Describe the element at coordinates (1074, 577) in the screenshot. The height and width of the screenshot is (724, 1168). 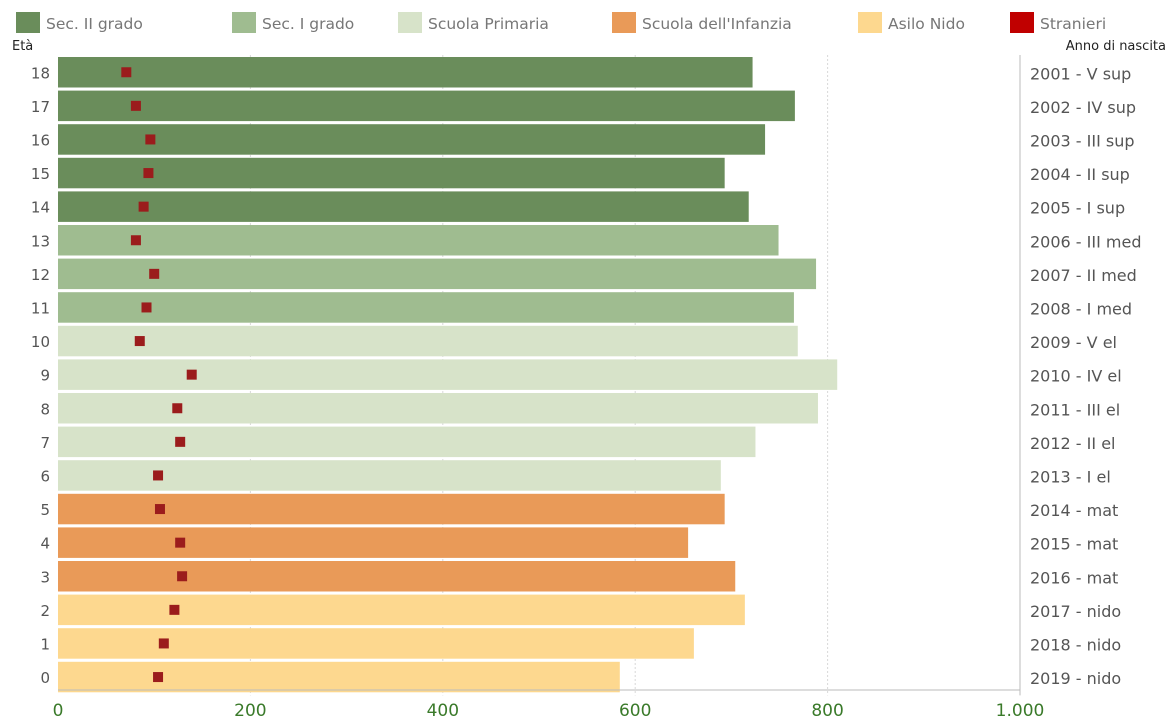
I see `birth-year-tick-3: 2016 - mat` at that location.